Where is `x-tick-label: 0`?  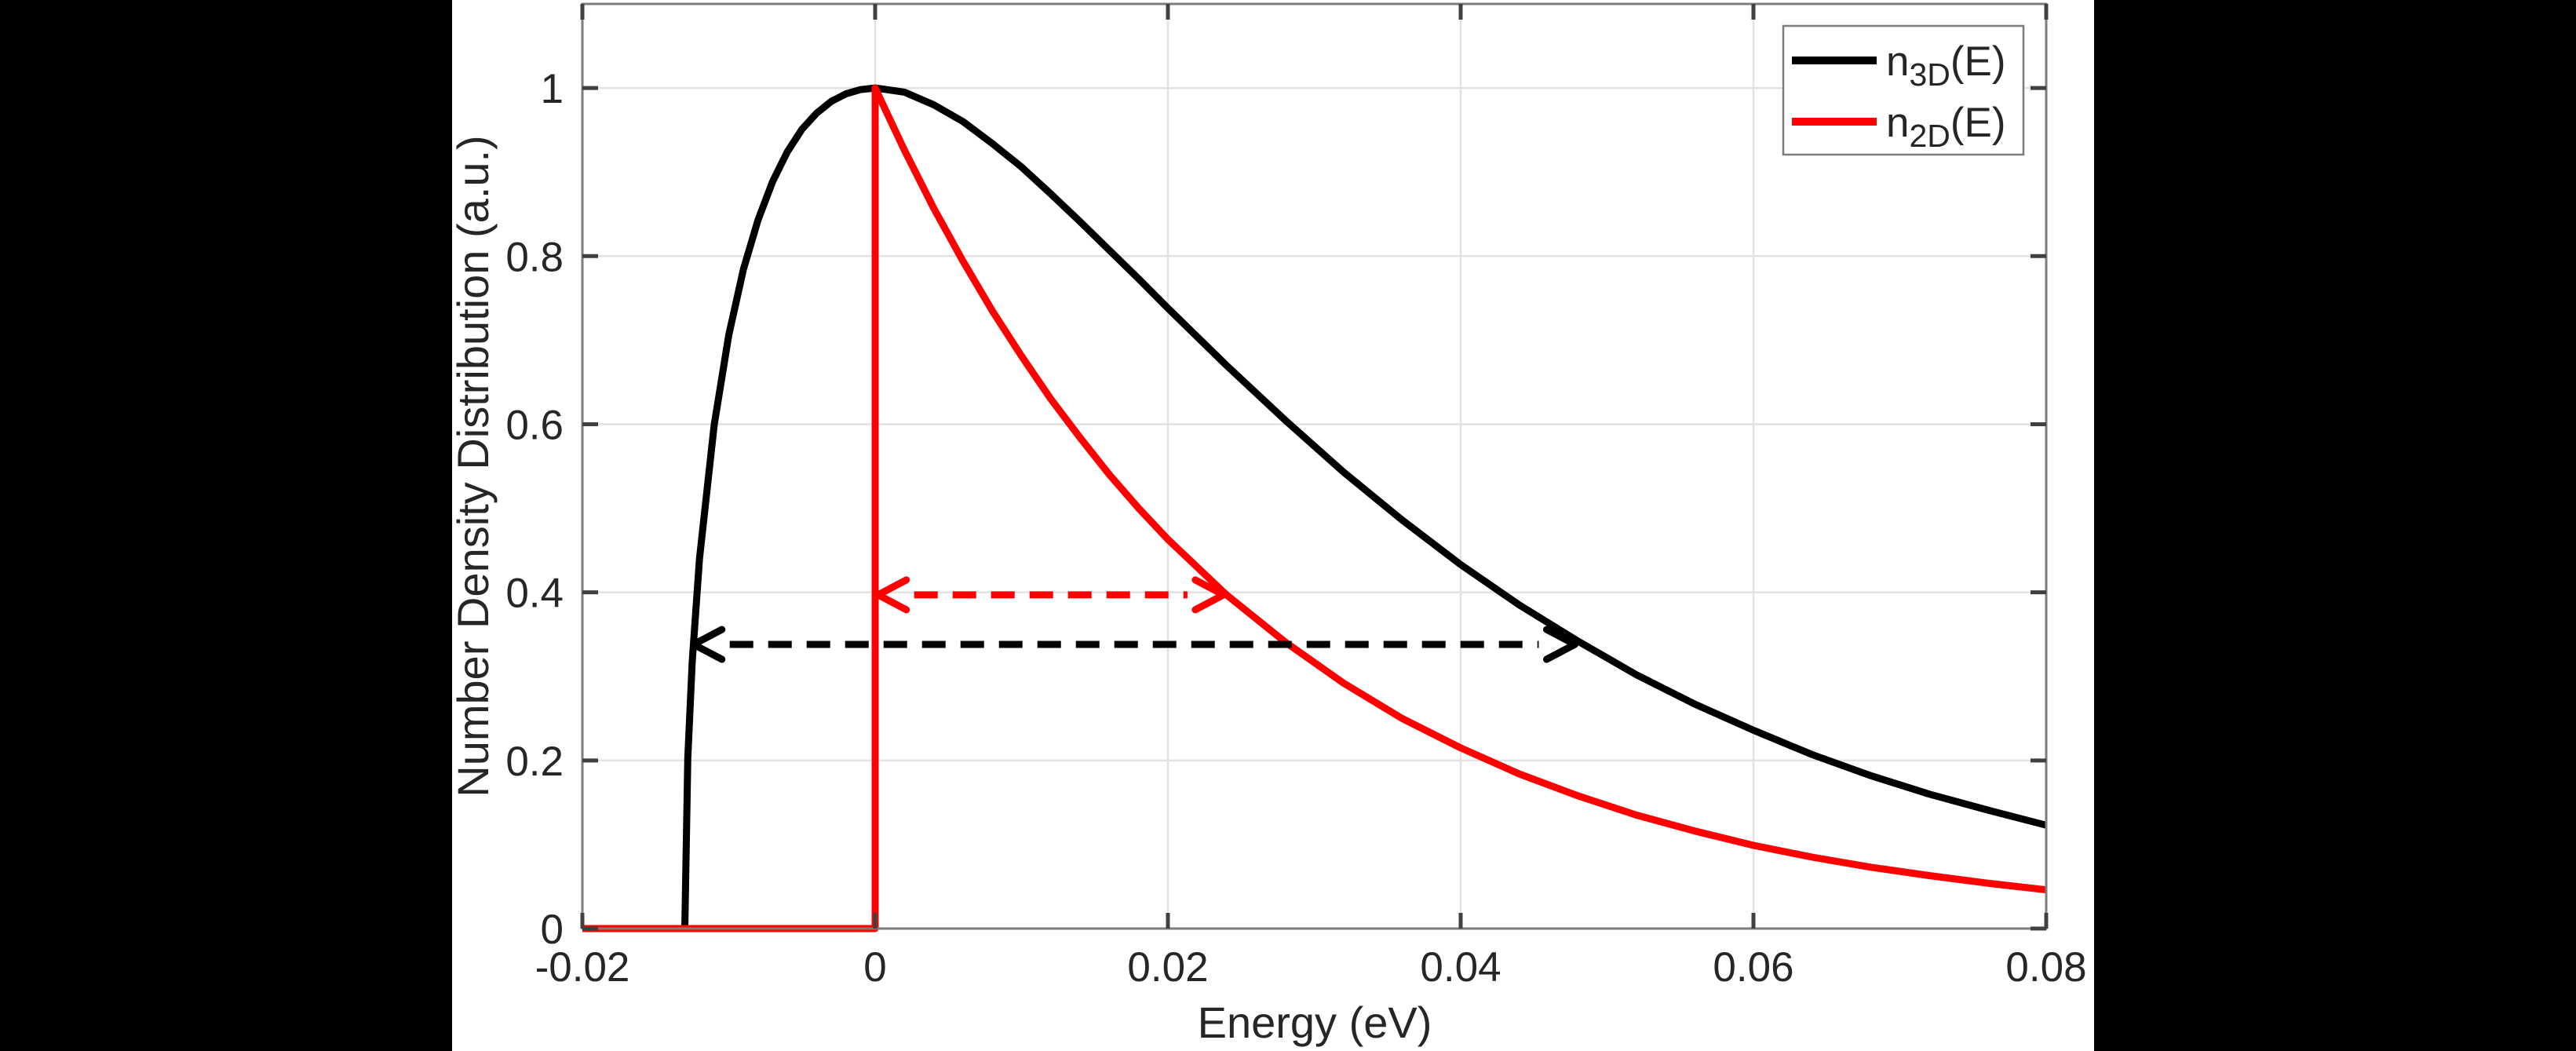 x-tick-label: 0 is located at coordinates (875, 967).